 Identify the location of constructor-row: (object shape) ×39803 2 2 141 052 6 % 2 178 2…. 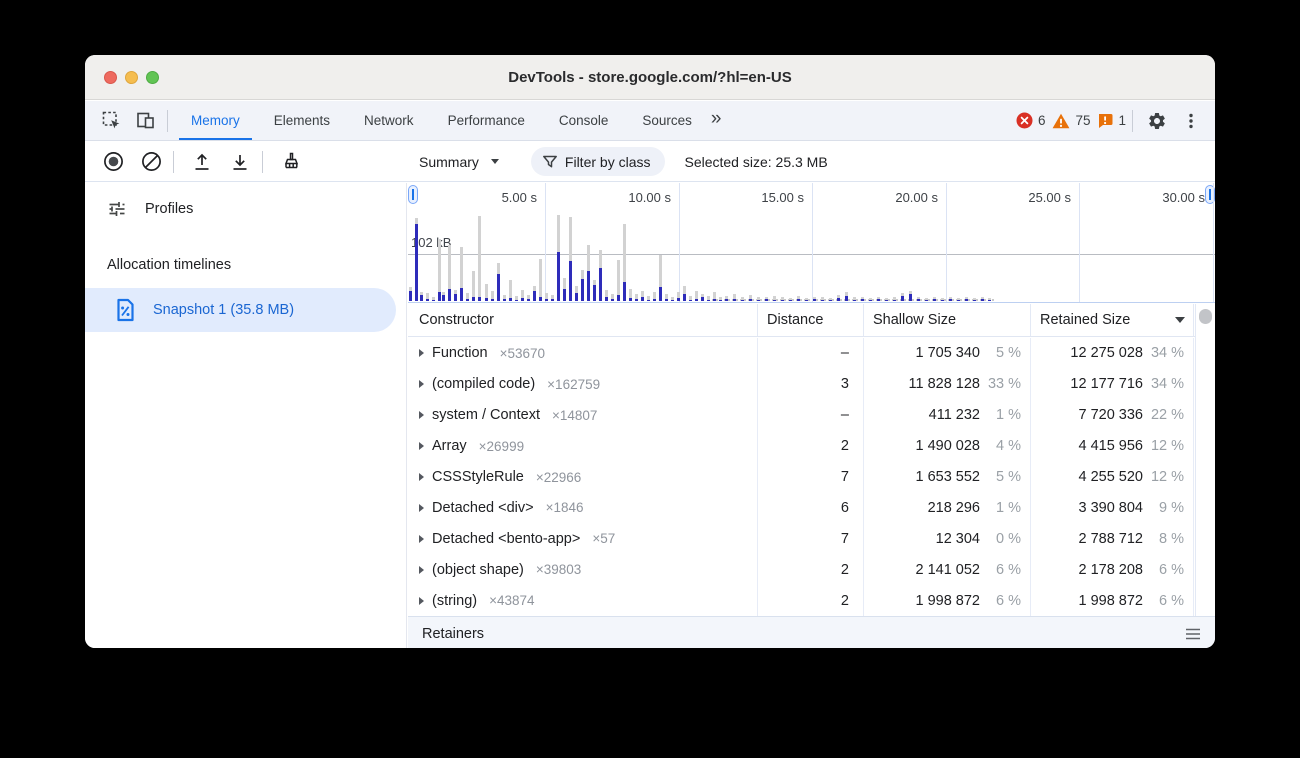
(811, 570).